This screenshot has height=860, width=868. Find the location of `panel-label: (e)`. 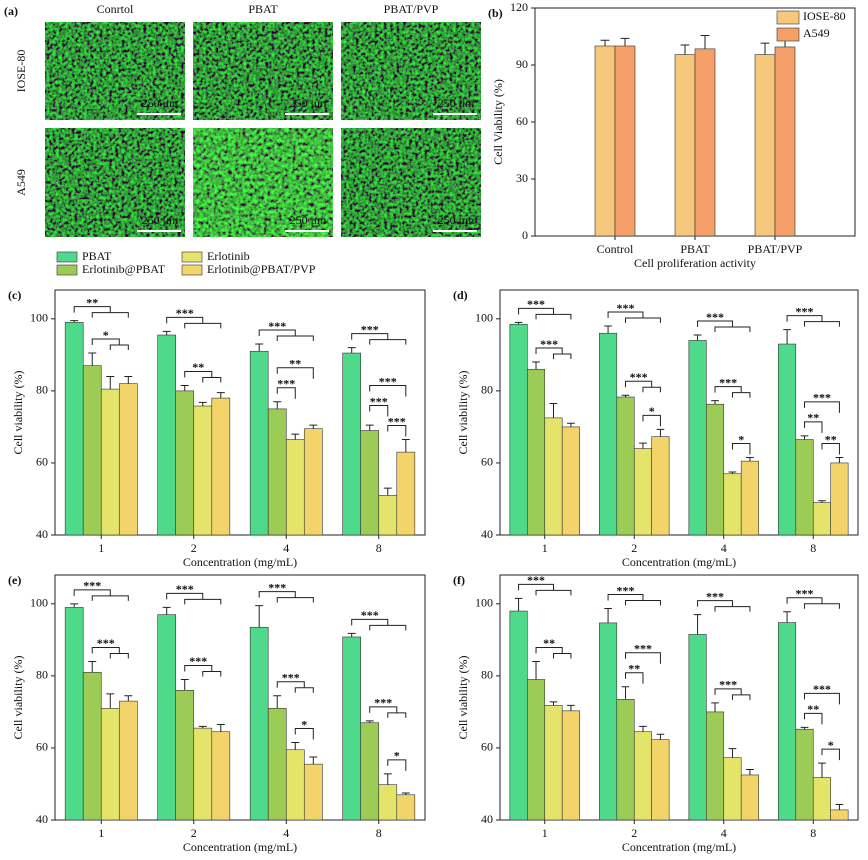

panel-label: (e) is located at coordinates (14, 580).